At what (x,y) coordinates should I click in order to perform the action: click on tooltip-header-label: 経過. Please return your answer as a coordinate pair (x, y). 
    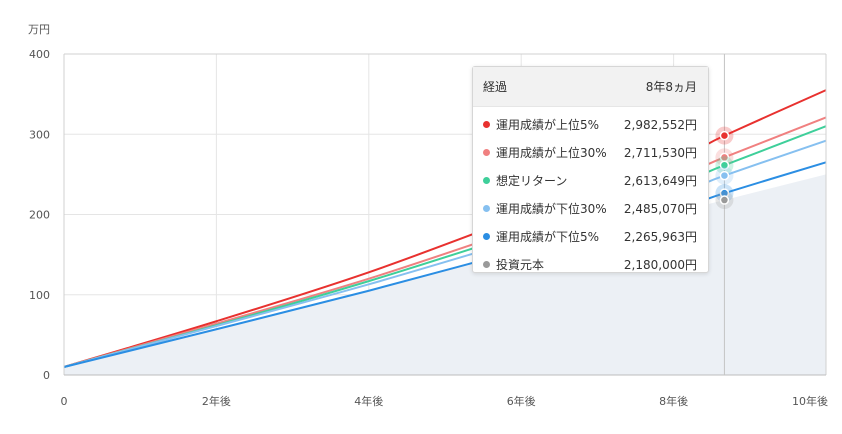
    Looking at the image, I should click on (495, 87).